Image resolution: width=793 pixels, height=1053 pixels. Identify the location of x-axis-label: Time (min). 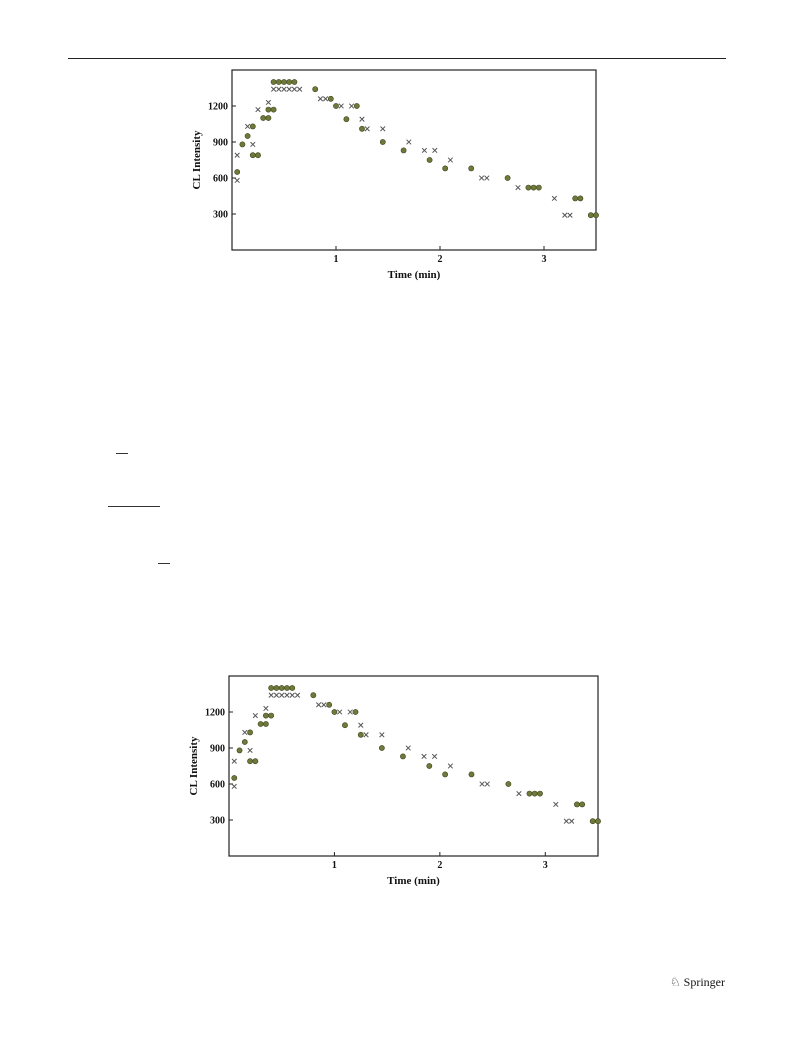
(413, 881).